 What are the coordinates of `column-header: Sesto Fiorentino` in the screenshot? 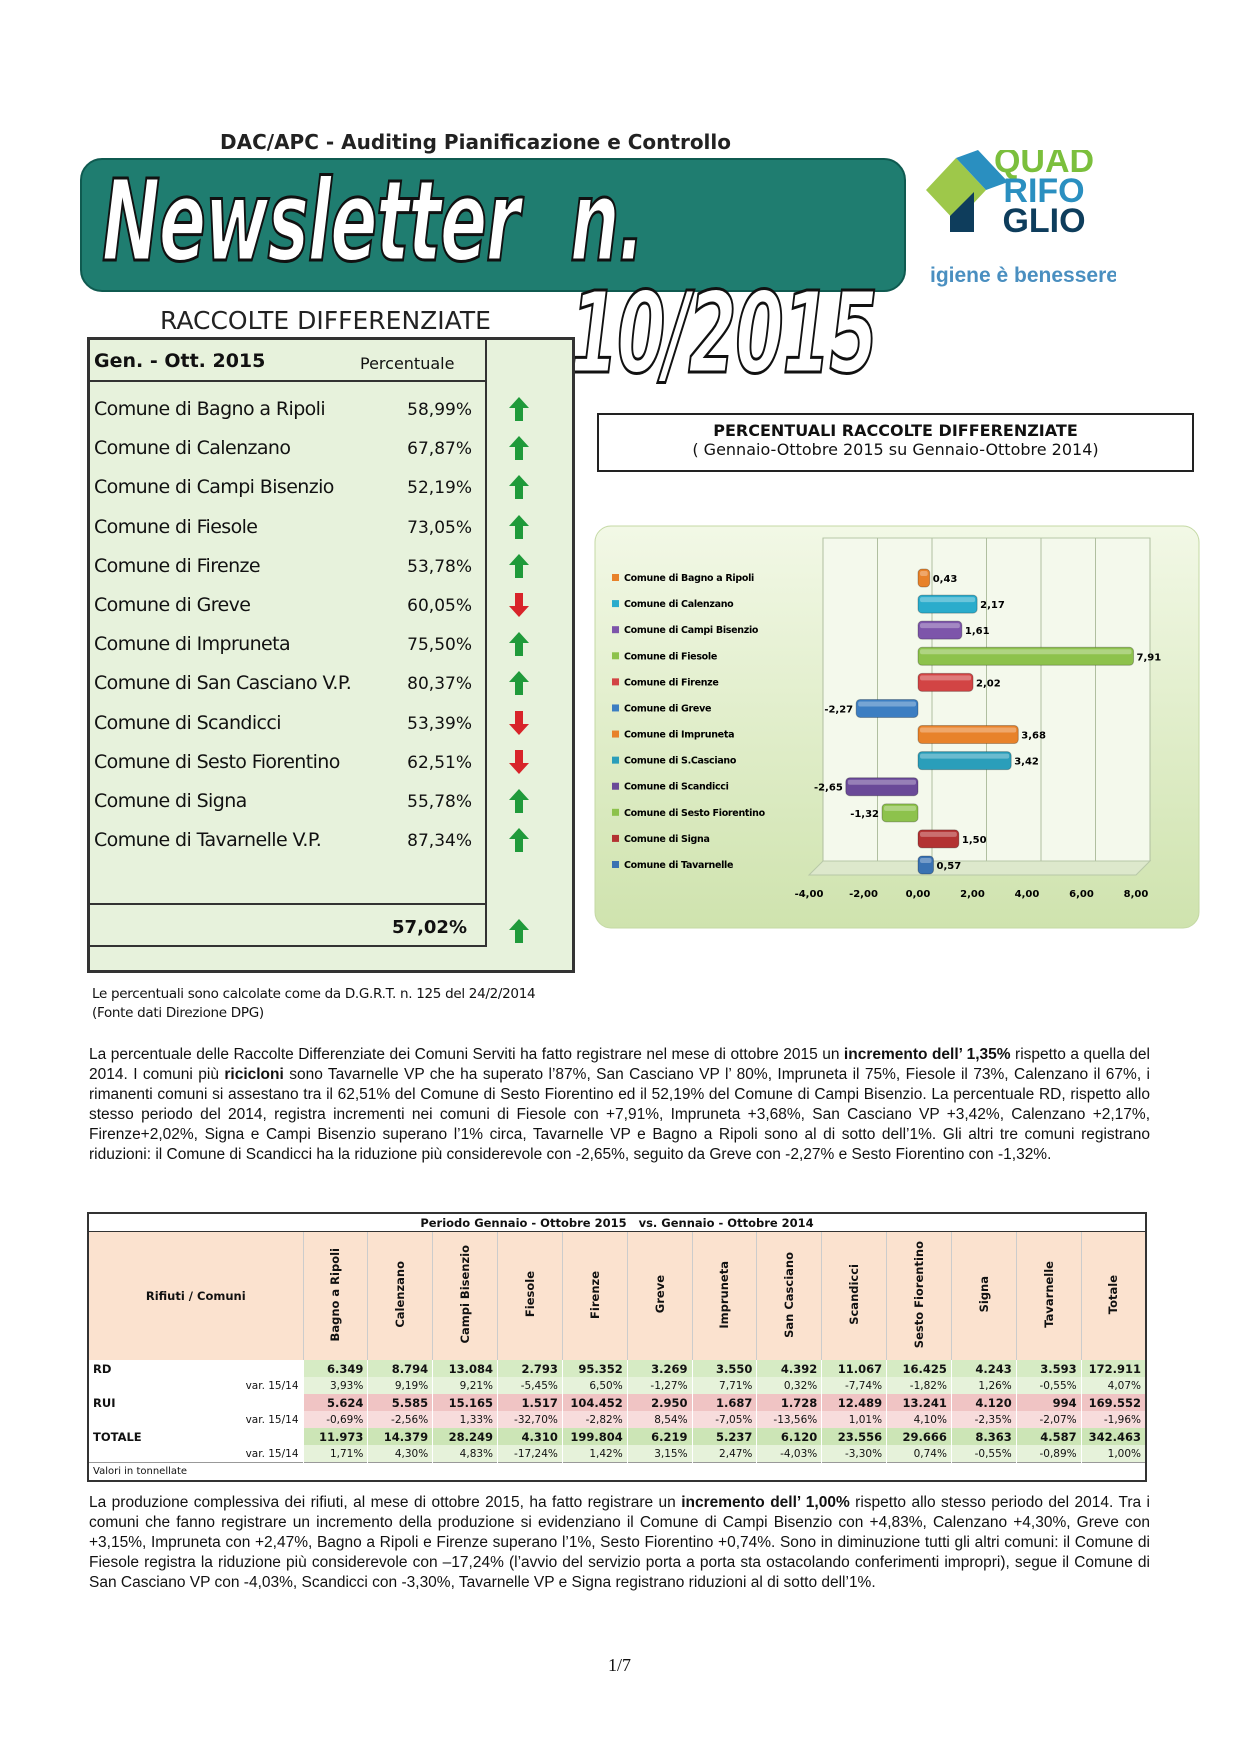 It's located at (919, 1295).